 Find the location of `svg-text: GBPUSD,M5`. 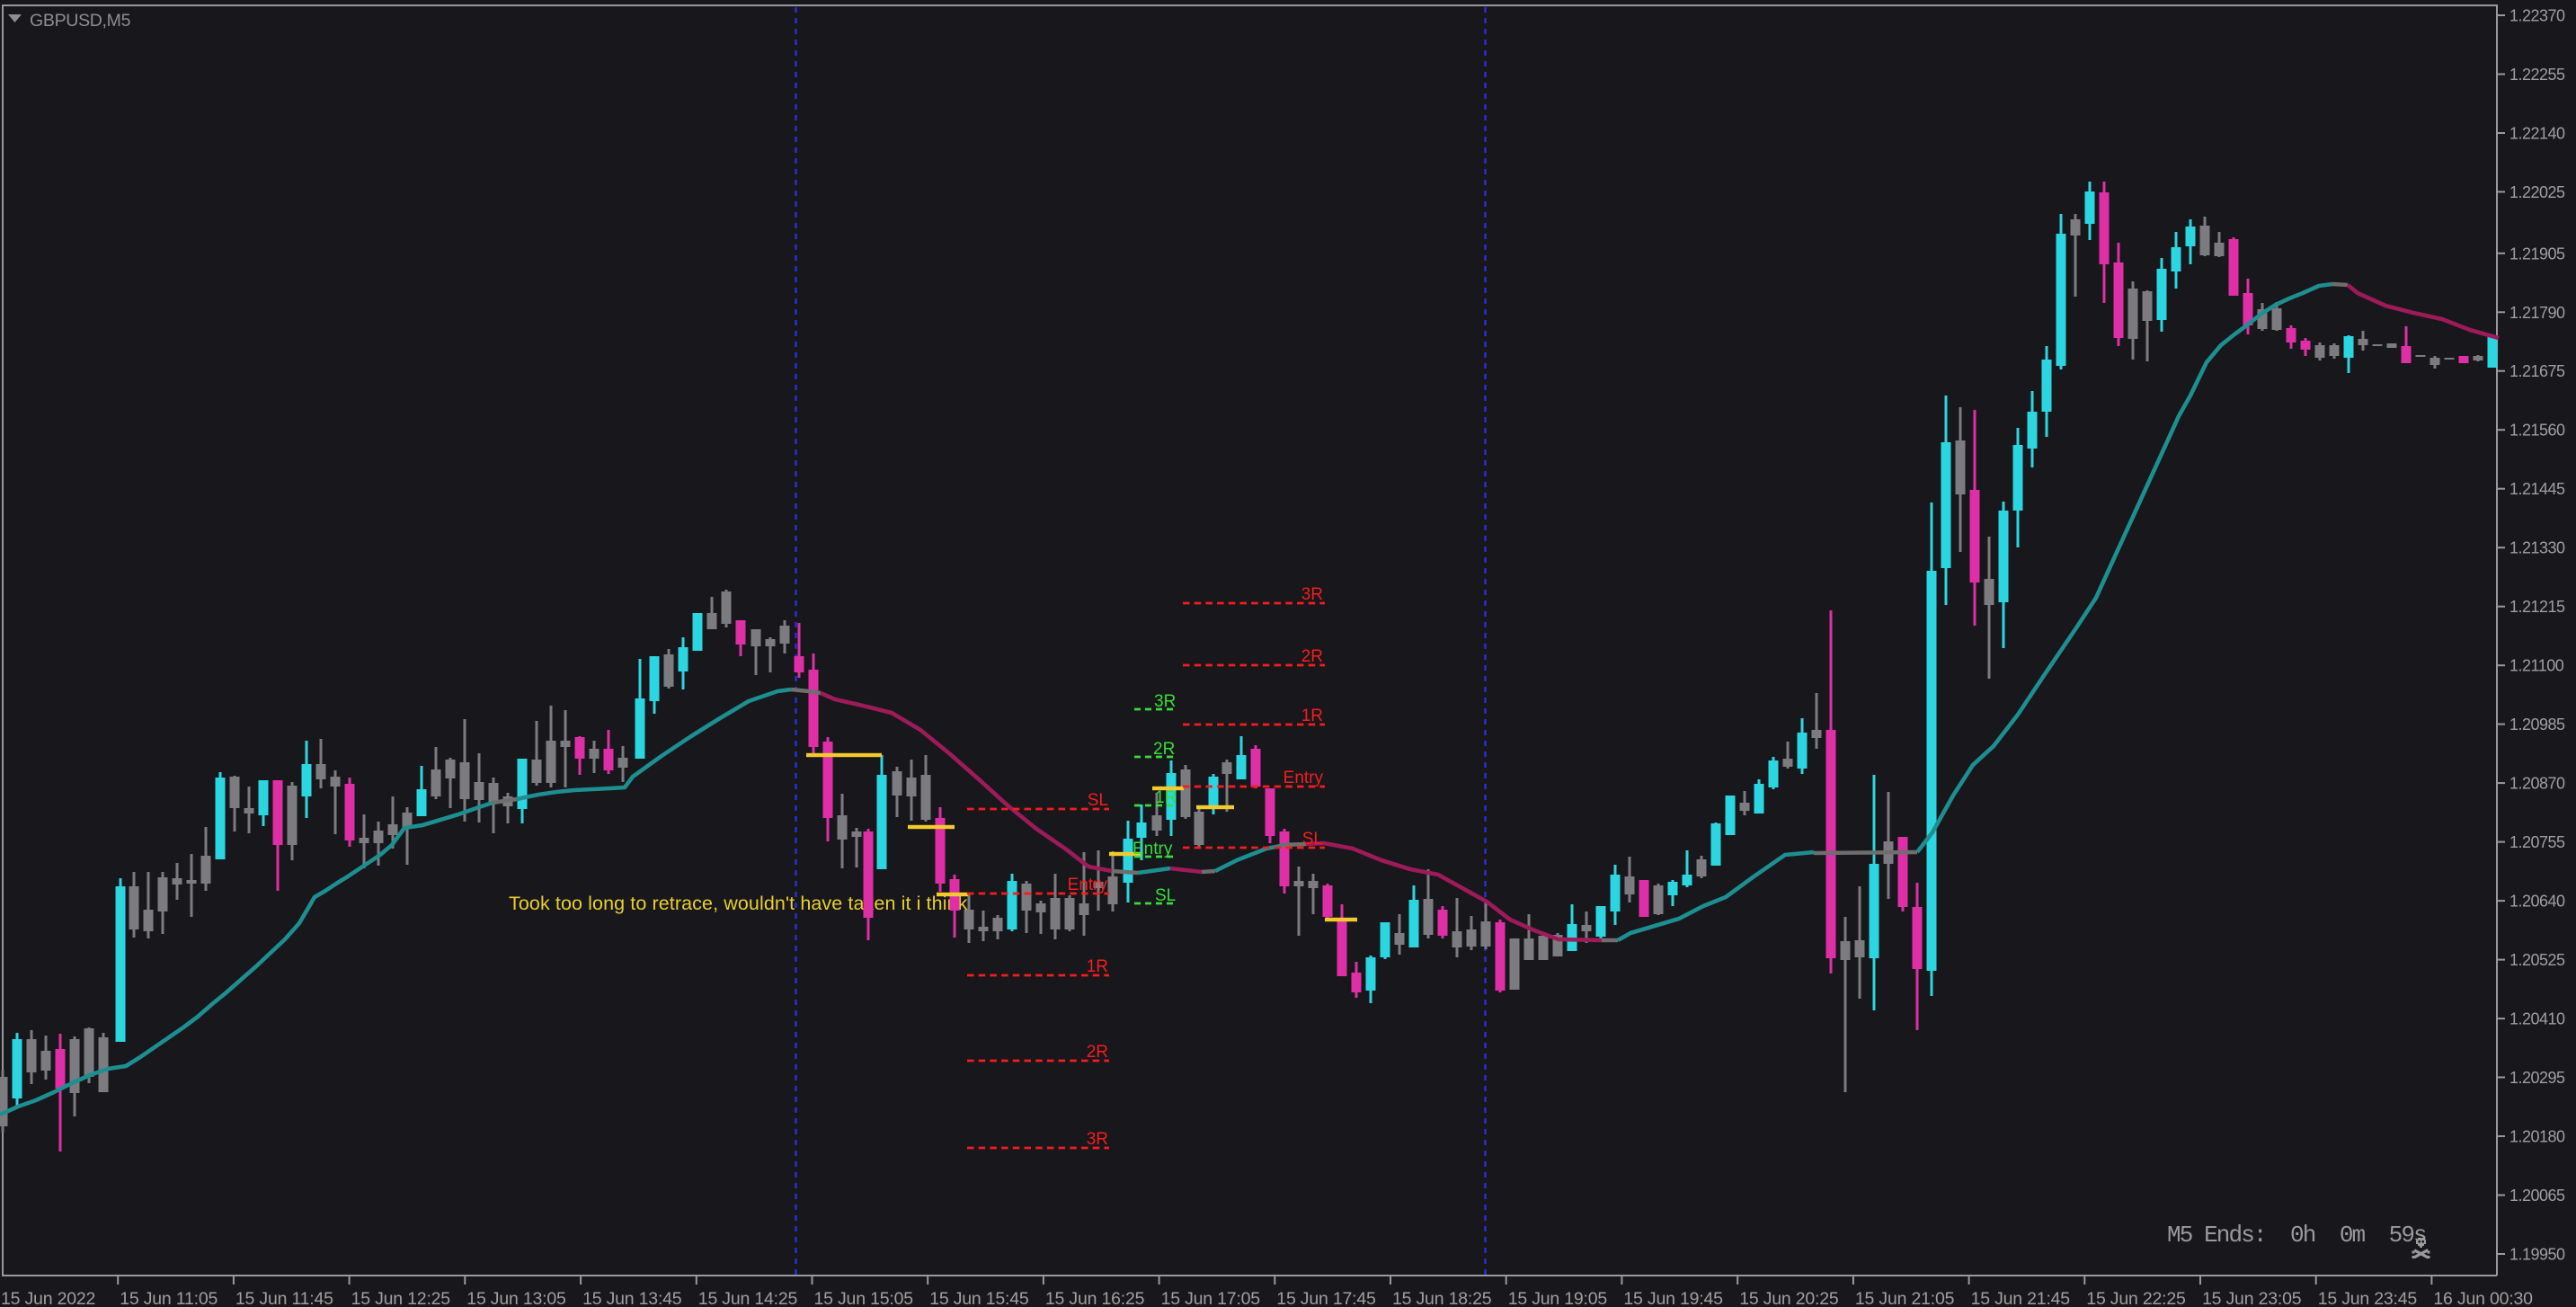

svg-text: GBPUSD,M5 is located at coordinates (80, 21).